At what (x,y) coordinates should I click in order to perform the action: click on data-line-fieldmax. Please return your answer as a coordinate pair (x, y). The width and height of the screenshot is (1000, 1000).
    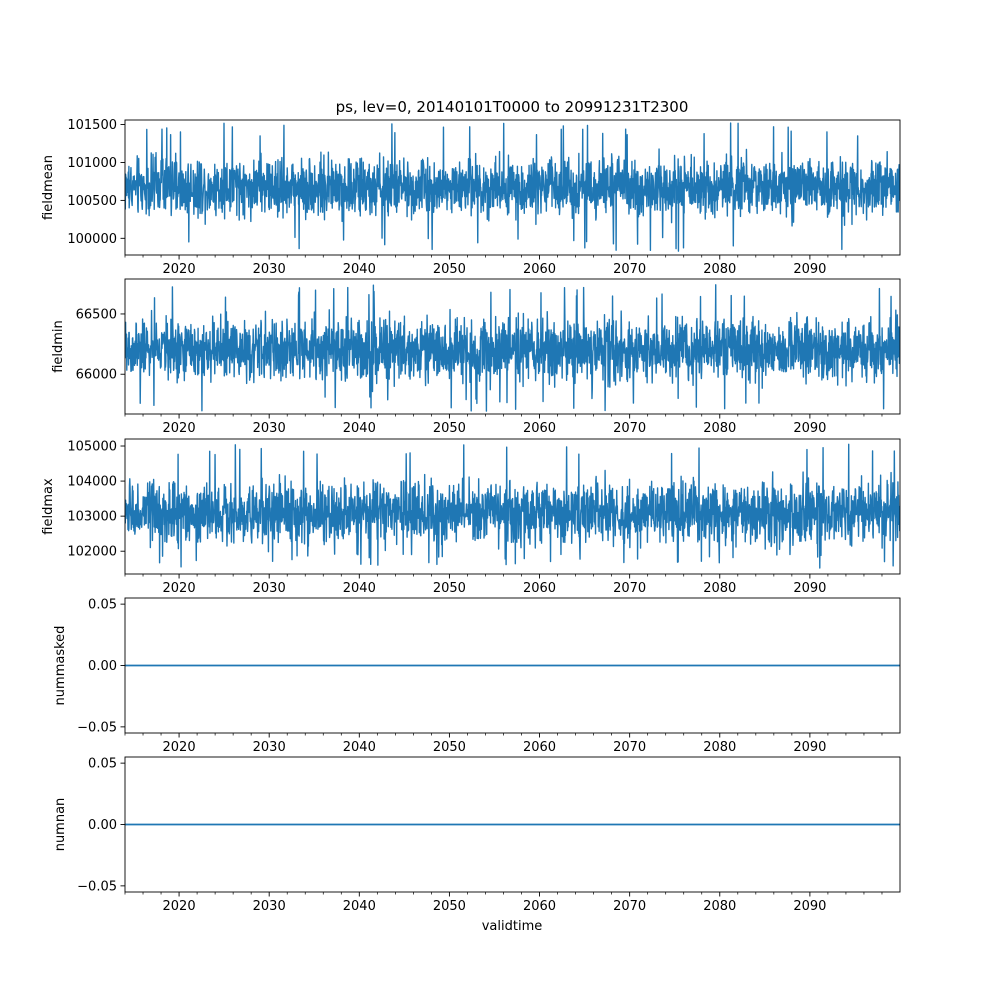
    Looking at the image, I should click on (512, 506).